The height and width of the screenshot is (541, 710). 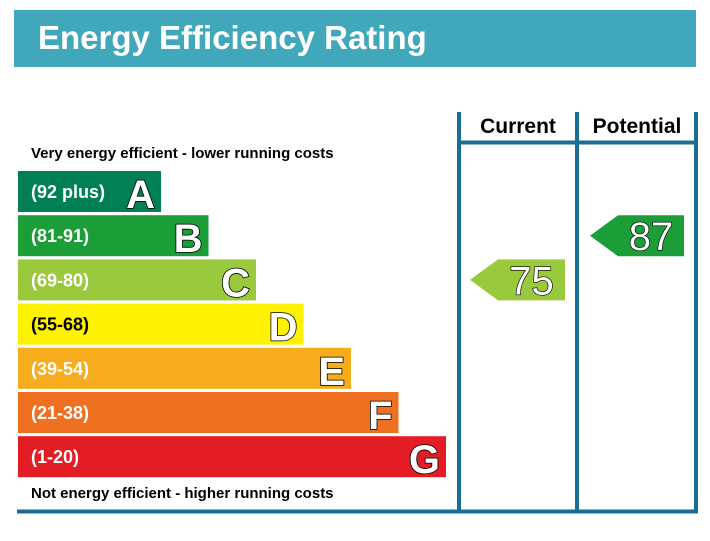 I want to click on band-letter-label: D, so click(x=283, y=328).